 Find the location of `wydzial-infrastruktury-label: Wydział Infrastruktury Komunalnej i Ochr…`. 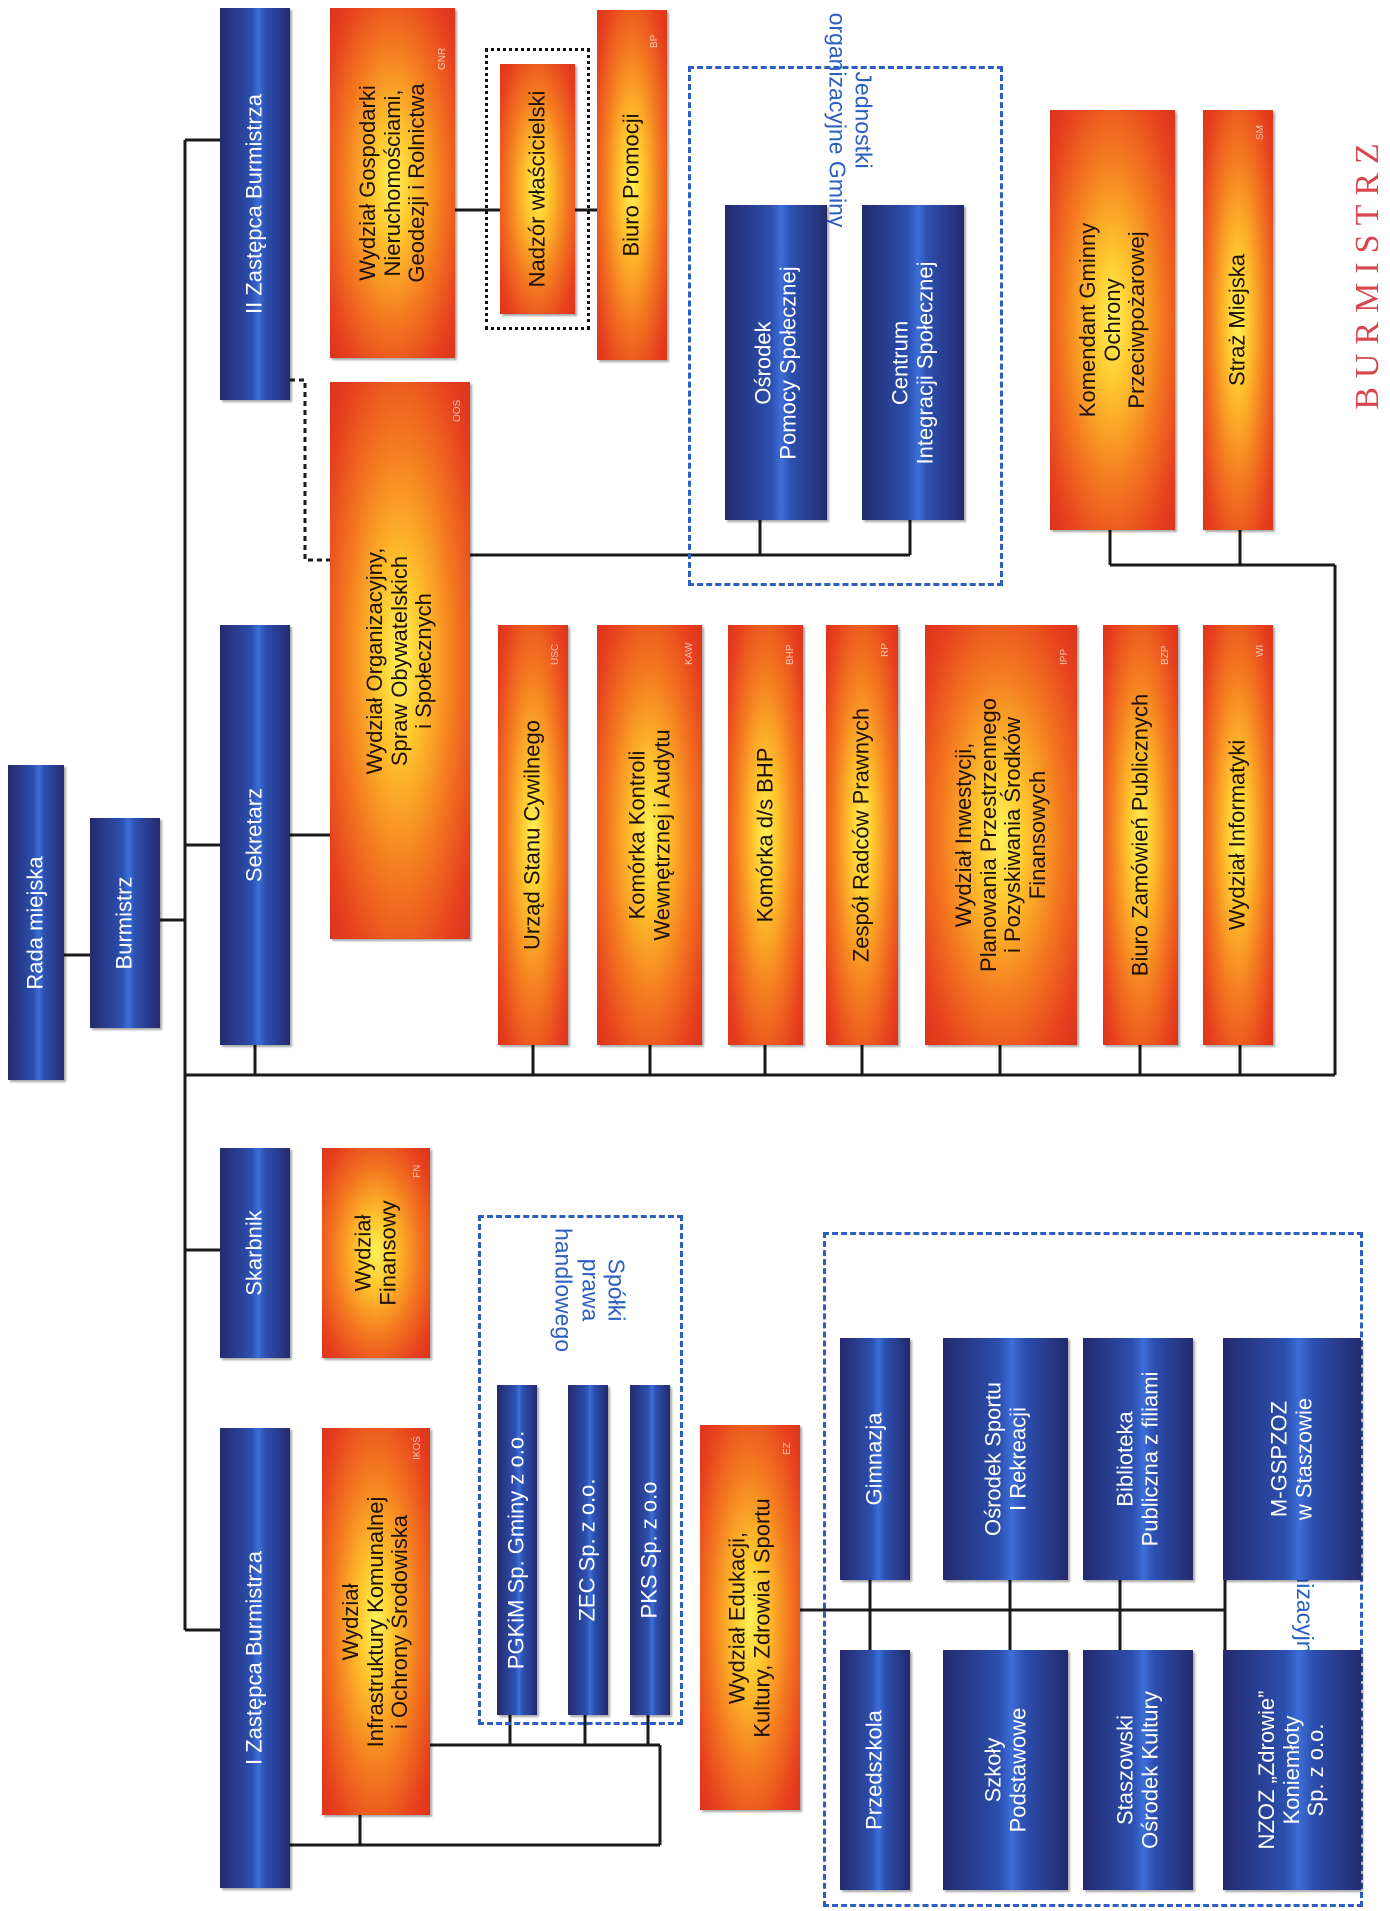

wydzial-infrastruktury-label: Wydział Infrastruktury Komunalnej i Ochr… is located at coordinates (375, 1621).